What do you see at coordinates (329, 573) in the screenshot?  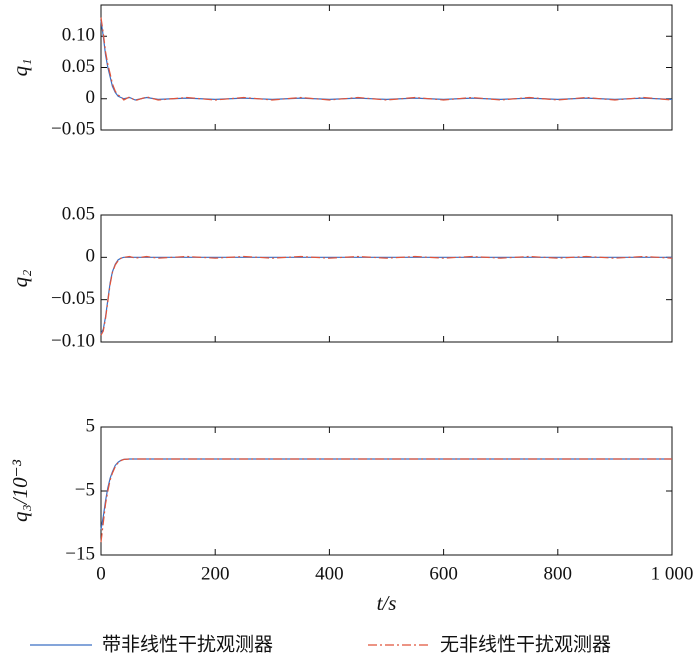 I see `x-tick-label: 400` at bounding box center [329, 573].